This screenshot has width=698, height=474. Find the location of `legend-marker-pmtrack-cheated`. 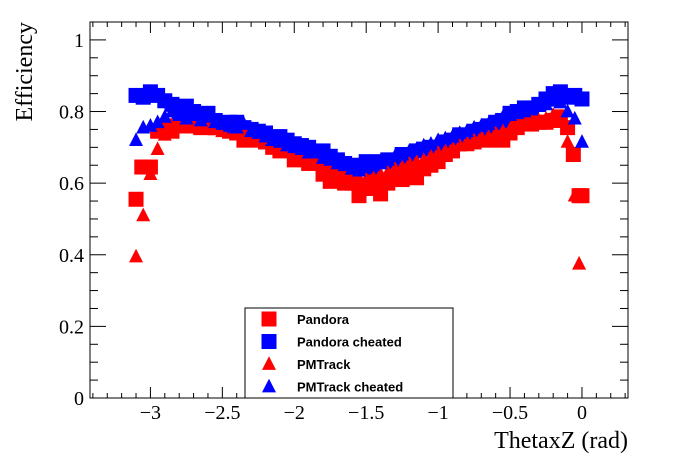

legend-marker-pmtrack-cheated is located at coordinates (269, 385).